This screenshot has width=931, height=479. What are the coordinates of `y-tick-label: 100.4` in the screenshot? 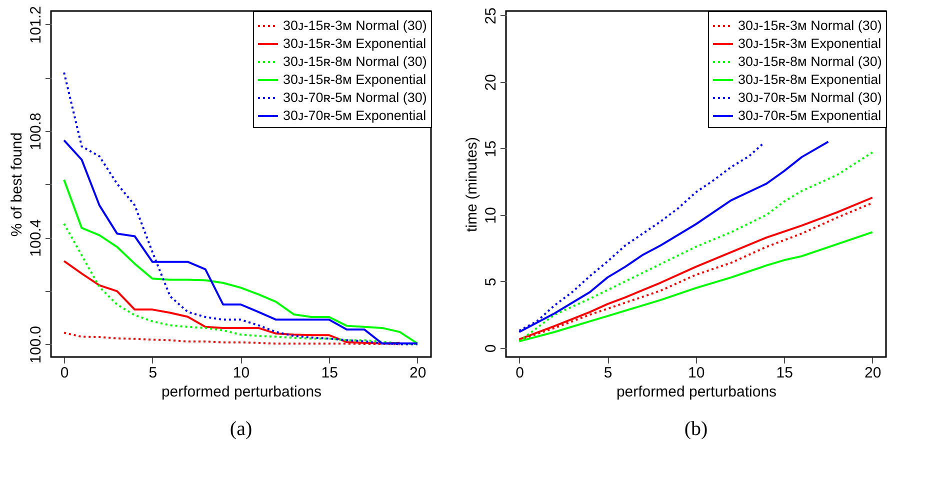 It's located at (36, 238).